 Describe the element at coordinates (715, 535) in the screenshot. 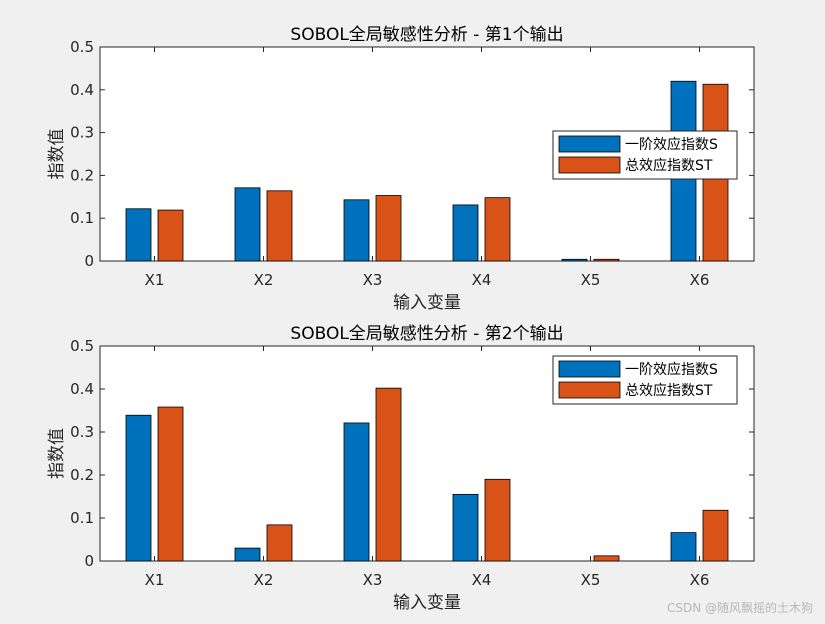

I see `bar-总效应指数ST-X6` at that location.